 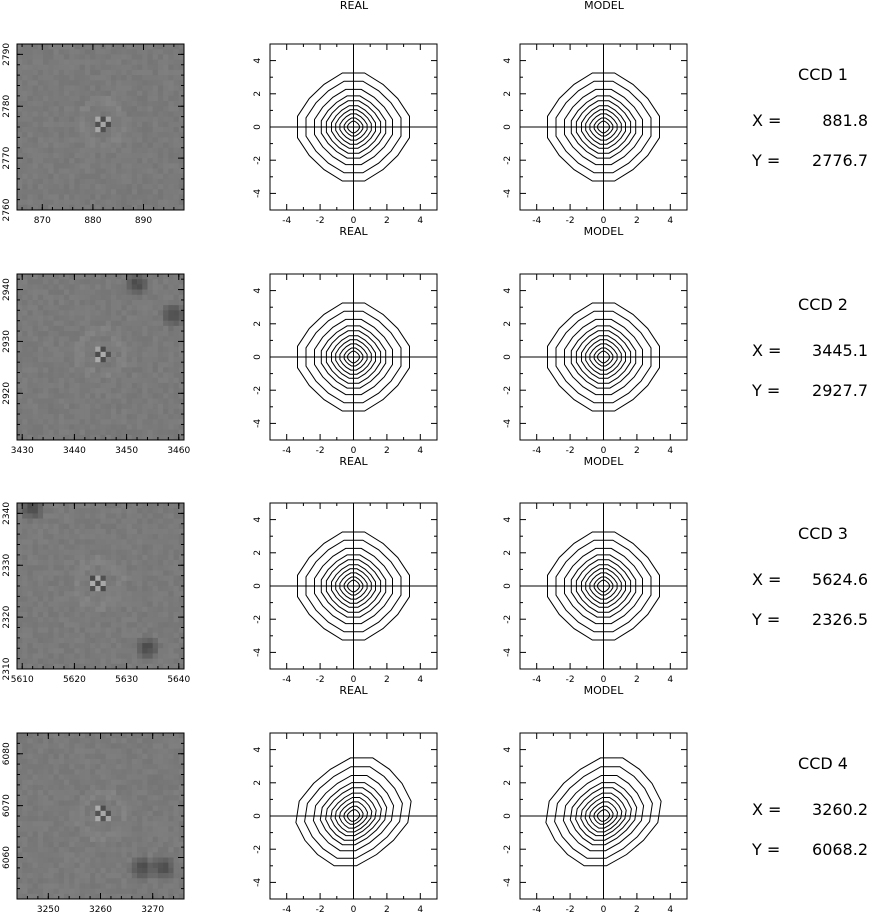 I want to click on contour-ytick-label: 2, so click(x=508, y=94).